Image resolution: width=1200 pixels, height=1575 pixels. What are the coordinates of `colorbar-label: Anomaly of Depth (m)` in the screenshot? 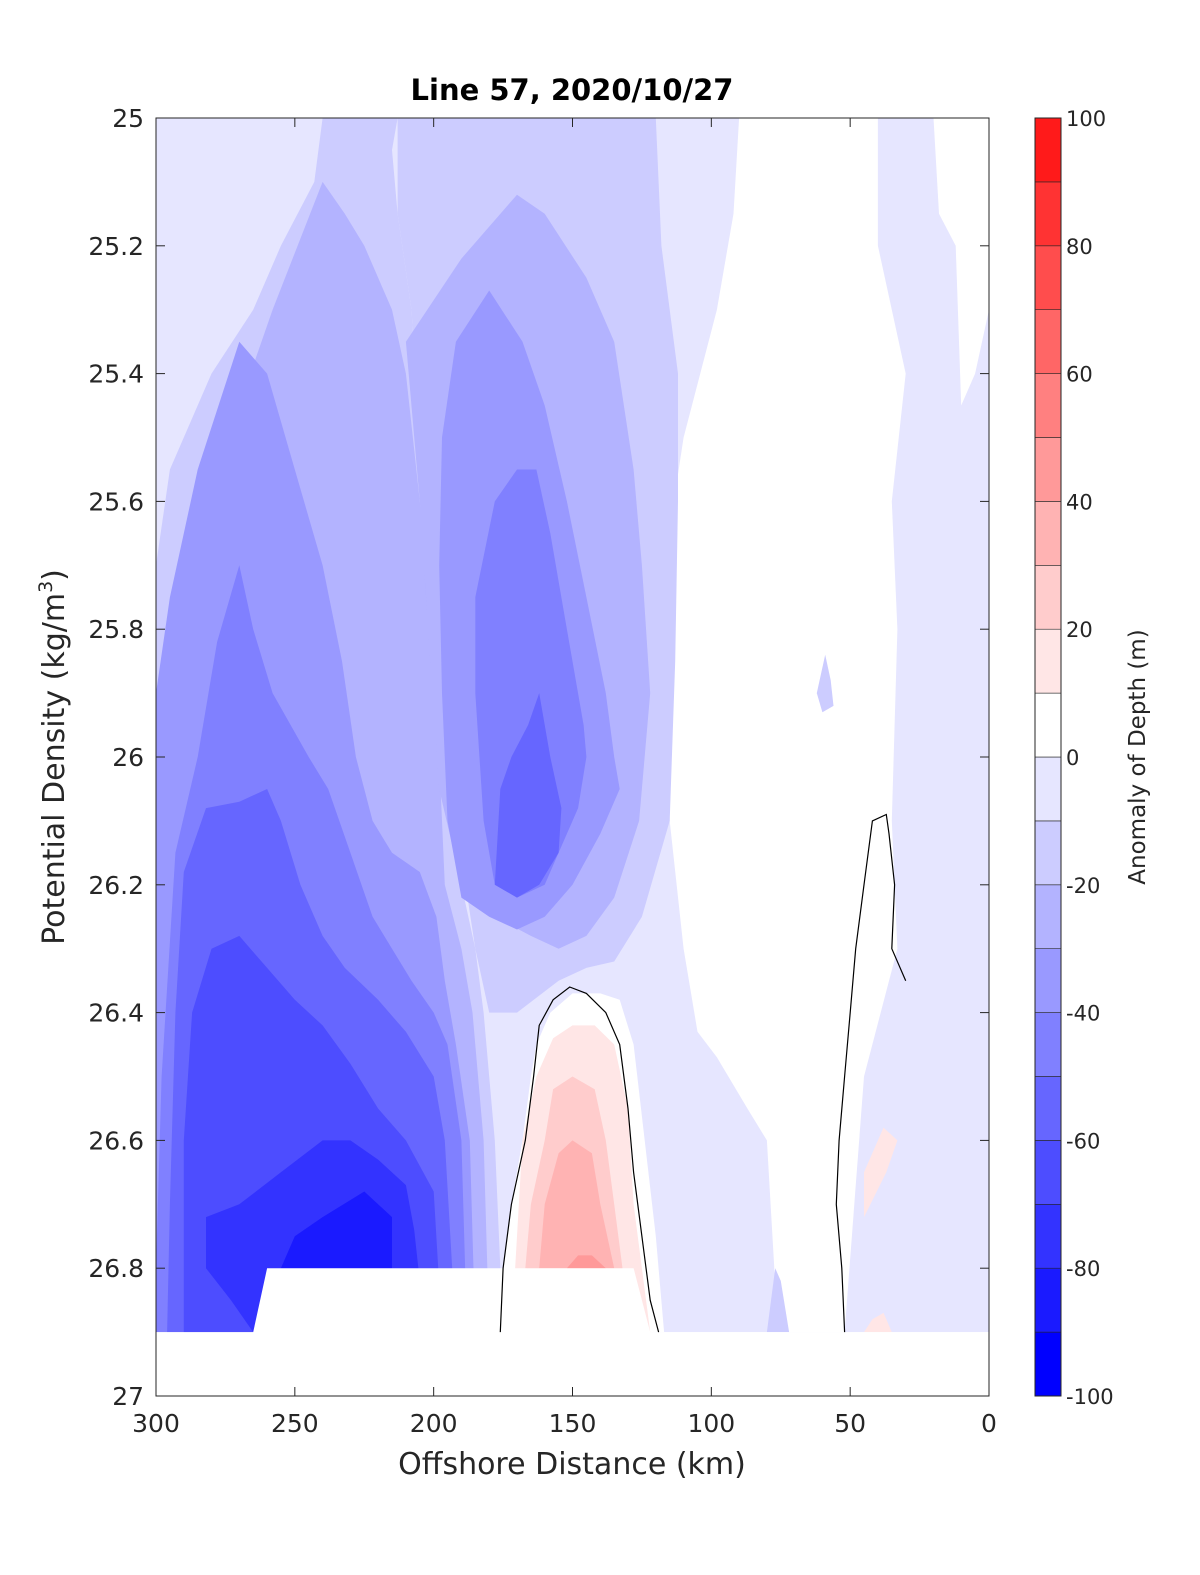 It's located at (1138, 756).